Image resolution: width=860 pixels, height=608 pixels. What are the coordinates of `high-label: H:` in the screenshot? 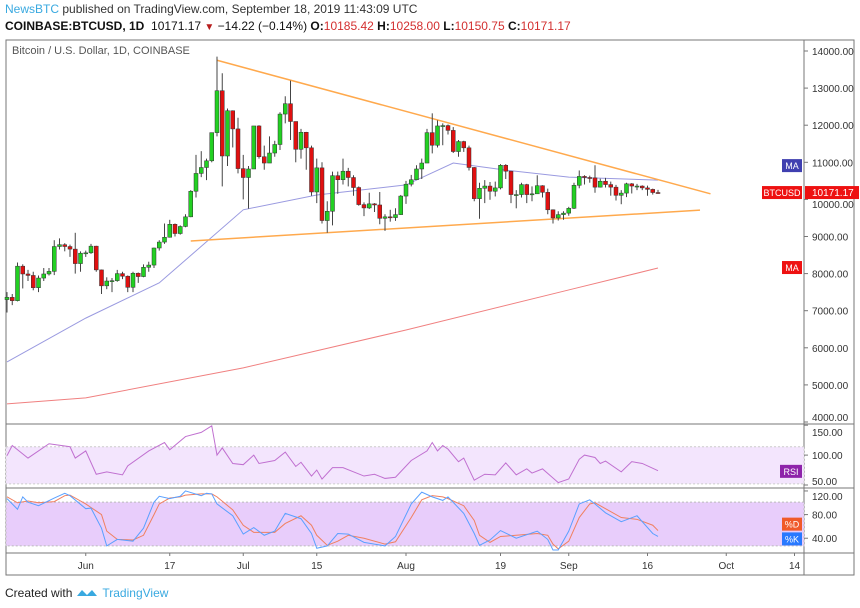 It's located at (383, 26).